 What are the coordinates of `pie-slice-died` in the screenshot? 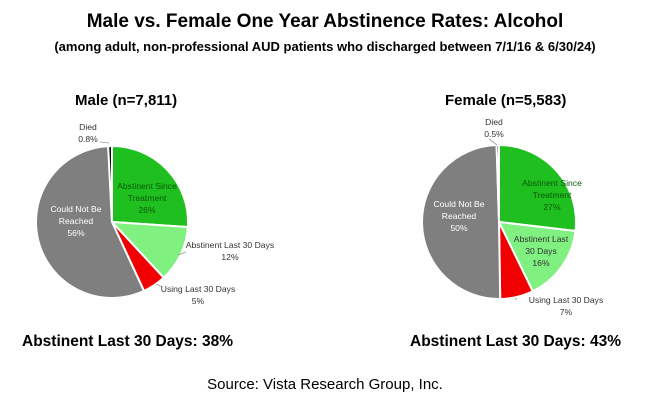 It's located at (110, 183).